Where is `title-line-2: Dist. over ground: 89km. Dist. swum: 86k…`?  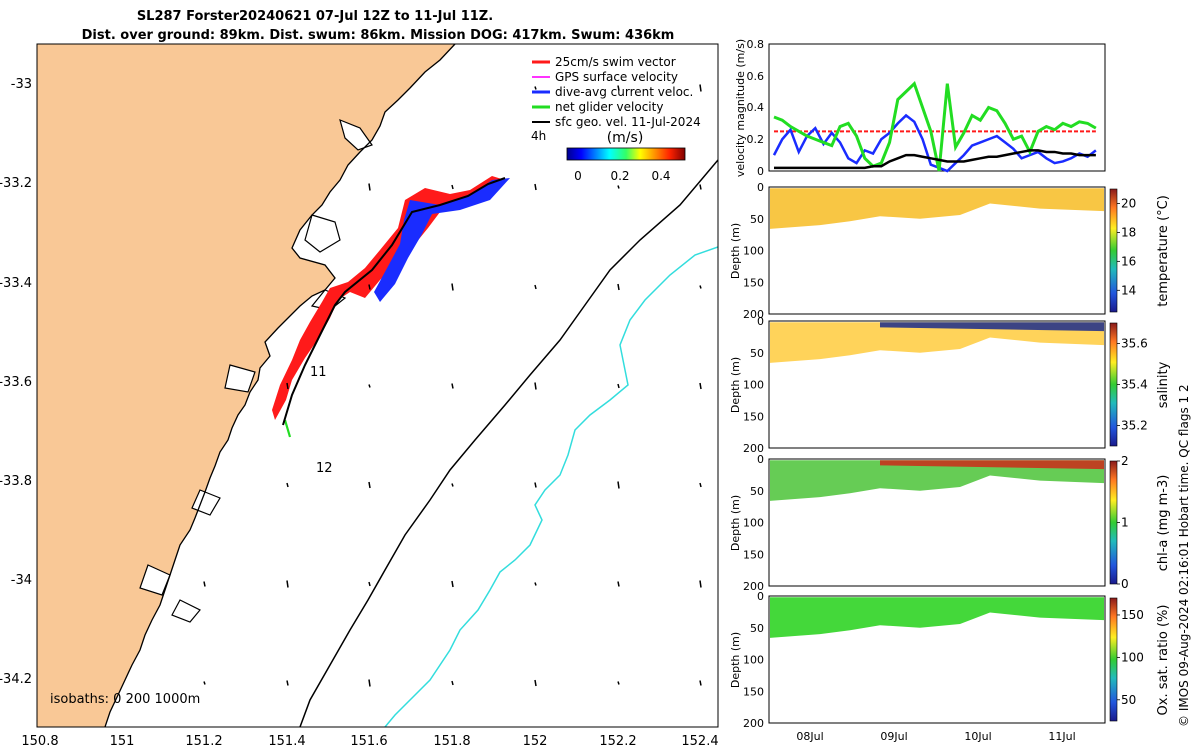
title-line-2: Dist. over ground: 89km. Dist. swum: 86k… is located at coordinates (378, 35).